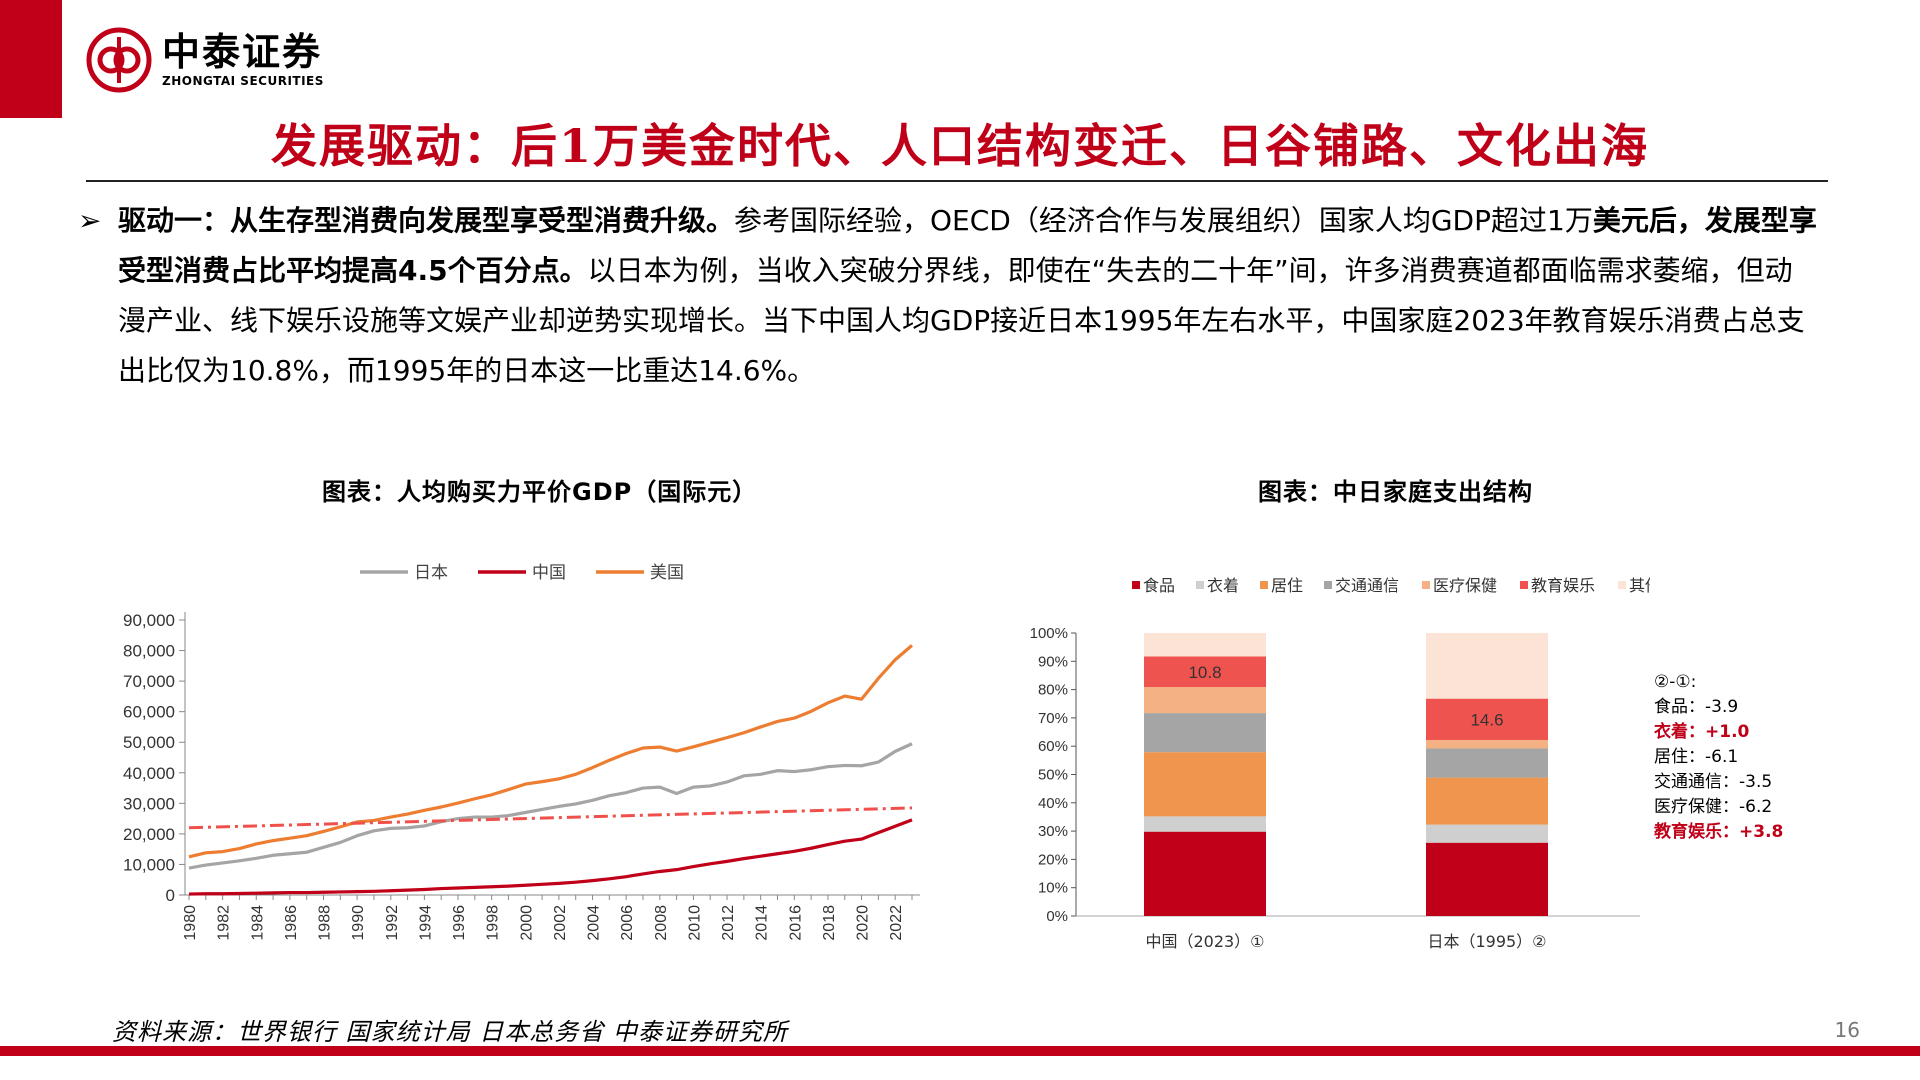 This screenshot has width=1920, height=1080. What do you see at coordinates (627, 923) in the screenshot?
I see `x-tick-label: 2006` at bounding box center [627, 923].